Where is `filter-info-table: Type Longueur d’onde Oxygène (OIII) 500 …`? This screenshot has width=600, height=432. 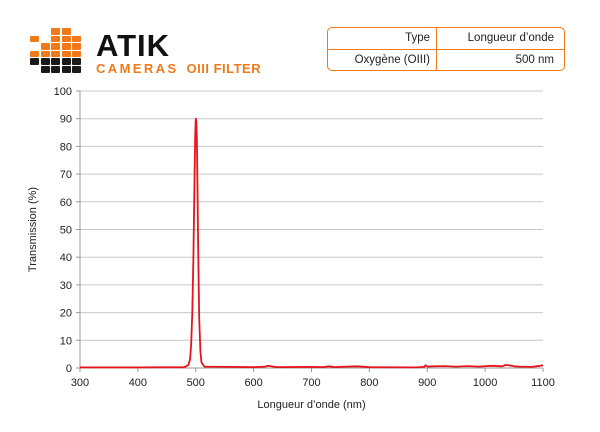 filter-info-table: Type Longueur d’onde Oxygène (OIII) 500 … is located at coordinates (446, 49).